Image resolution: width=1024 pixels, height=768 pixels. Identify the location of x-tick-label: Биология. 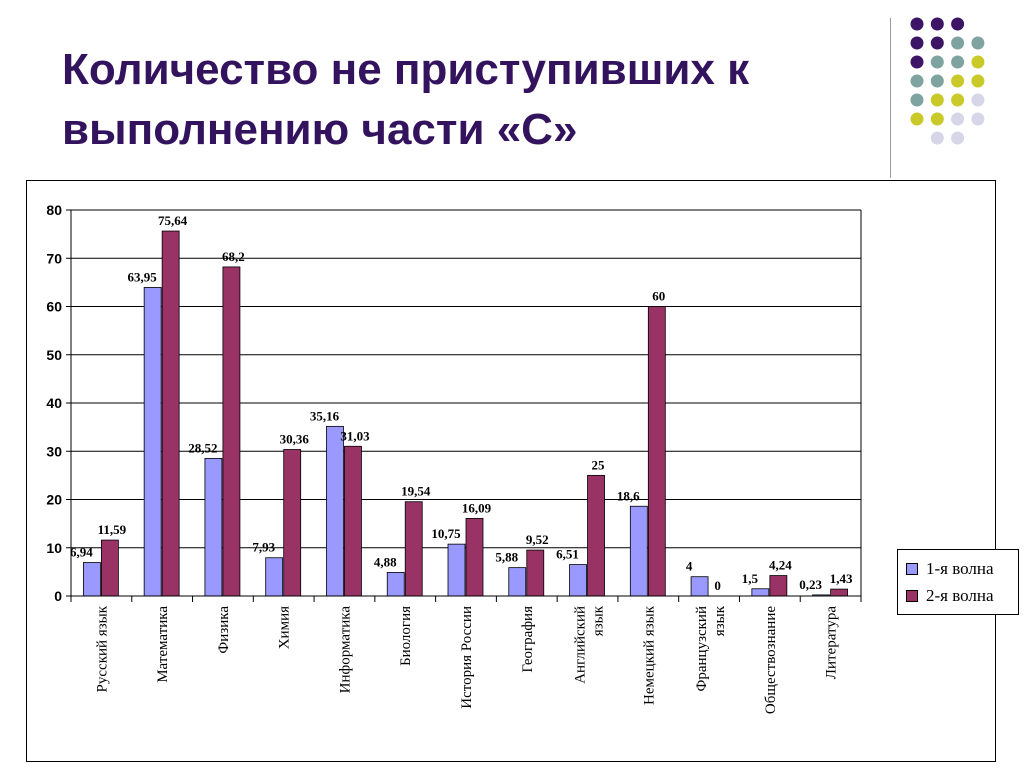
(406, 636).